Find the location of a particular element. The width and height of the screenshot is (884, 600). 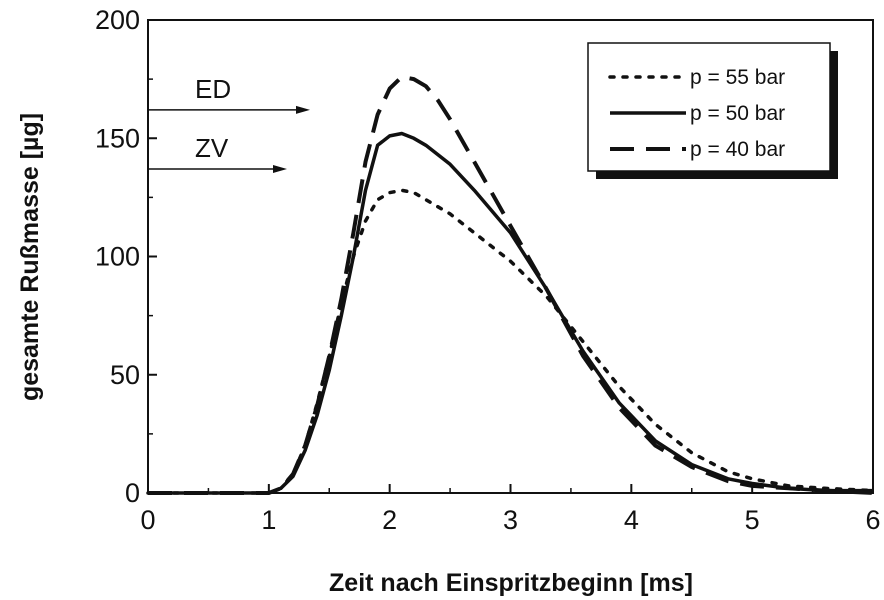

y-axis-title: gesamte Rußmasse [µg] is located at coordinates (30, 257).